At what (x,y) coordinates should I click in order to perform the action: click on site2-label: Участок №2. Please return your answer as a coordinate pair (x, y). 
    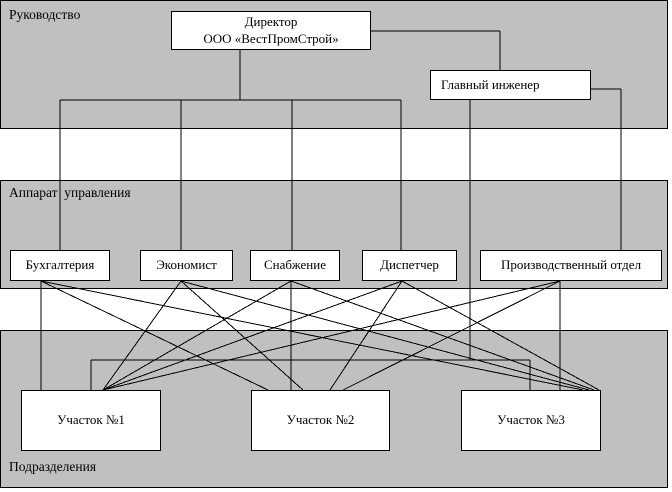
    Looking at the image, I should click on (320, 420).